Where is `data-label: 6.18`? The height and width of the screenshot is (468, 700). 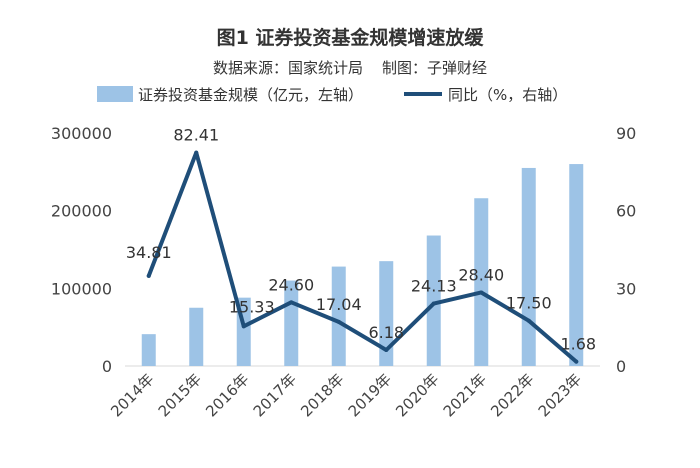
data-label: 6.18 is located at coordinates (386, 332).